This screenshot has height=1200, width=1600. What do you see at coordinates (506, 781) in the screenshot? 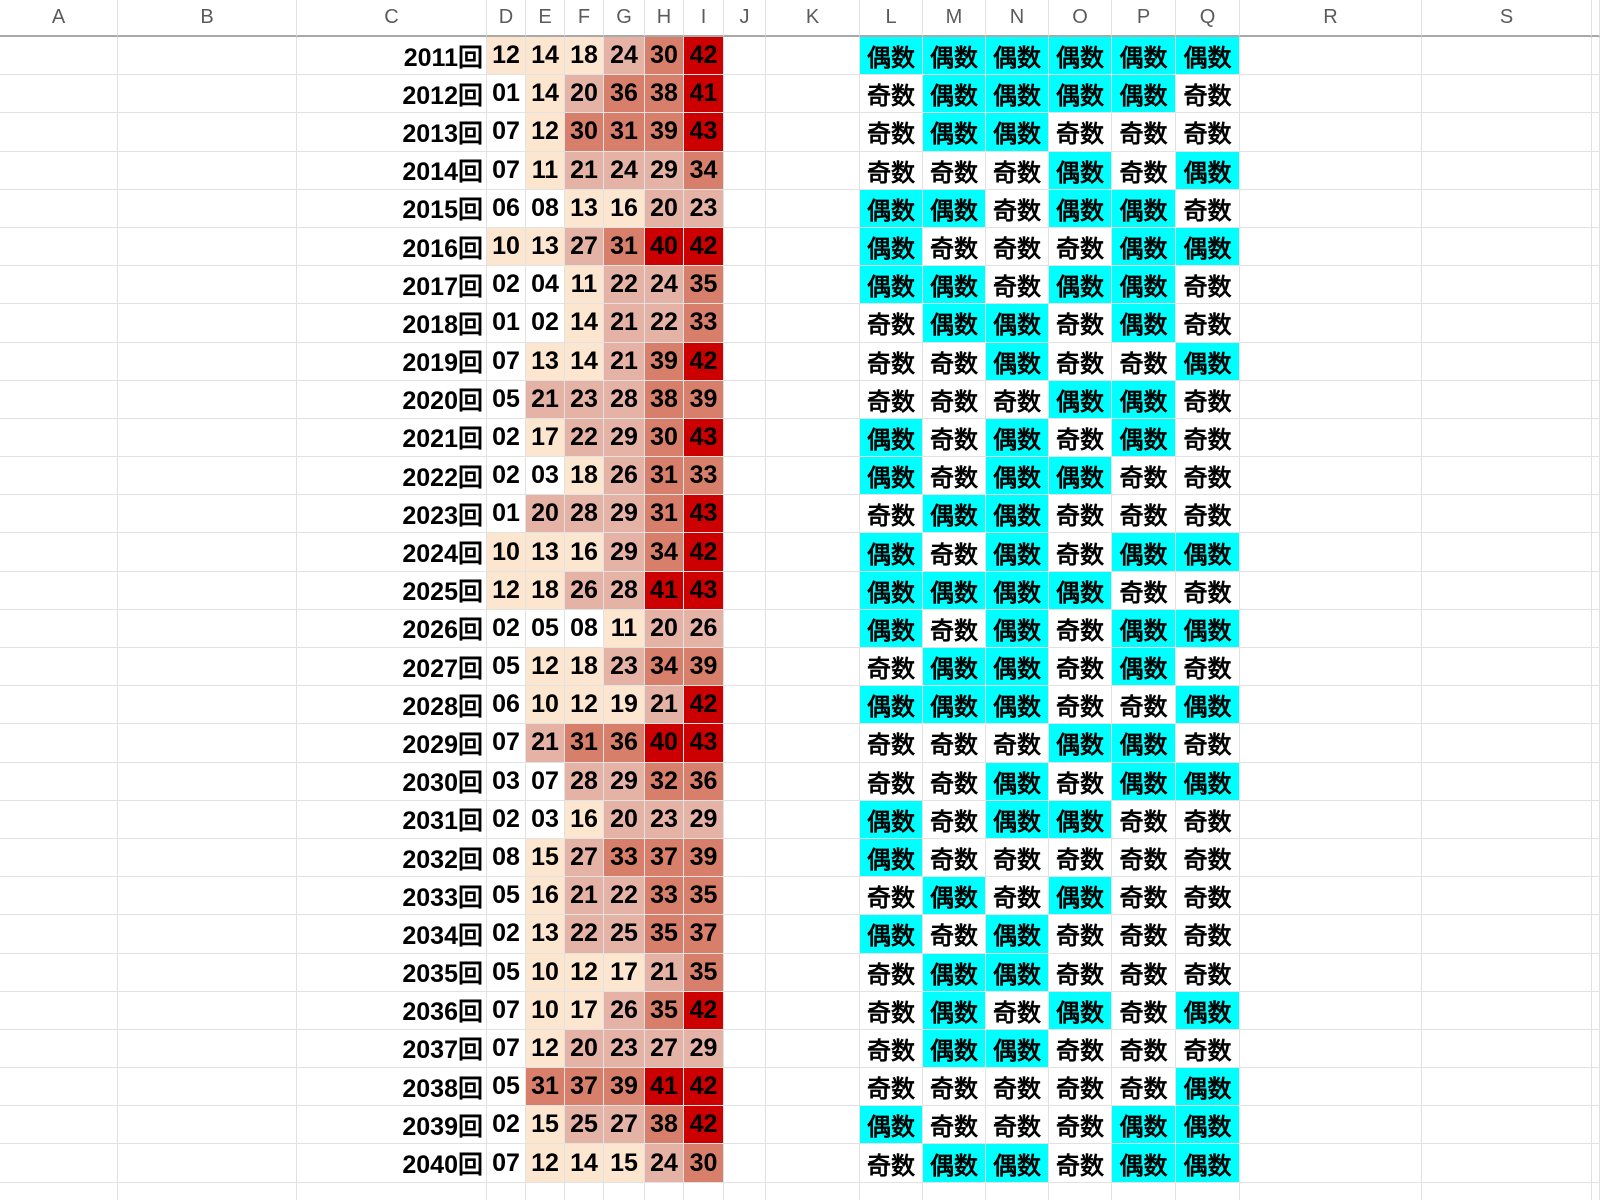
I see `number-cell-D-2030: 03` at bounding box center [506, 781].